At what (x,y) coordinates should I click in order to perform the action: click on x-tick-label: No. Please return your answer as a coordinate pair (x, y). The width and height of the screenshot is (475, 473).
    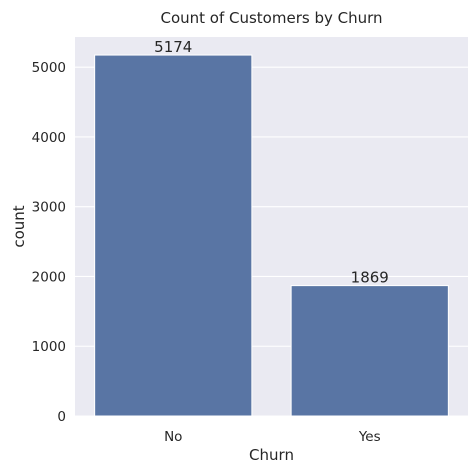
    Looking at the image, I should click on (173, 437).